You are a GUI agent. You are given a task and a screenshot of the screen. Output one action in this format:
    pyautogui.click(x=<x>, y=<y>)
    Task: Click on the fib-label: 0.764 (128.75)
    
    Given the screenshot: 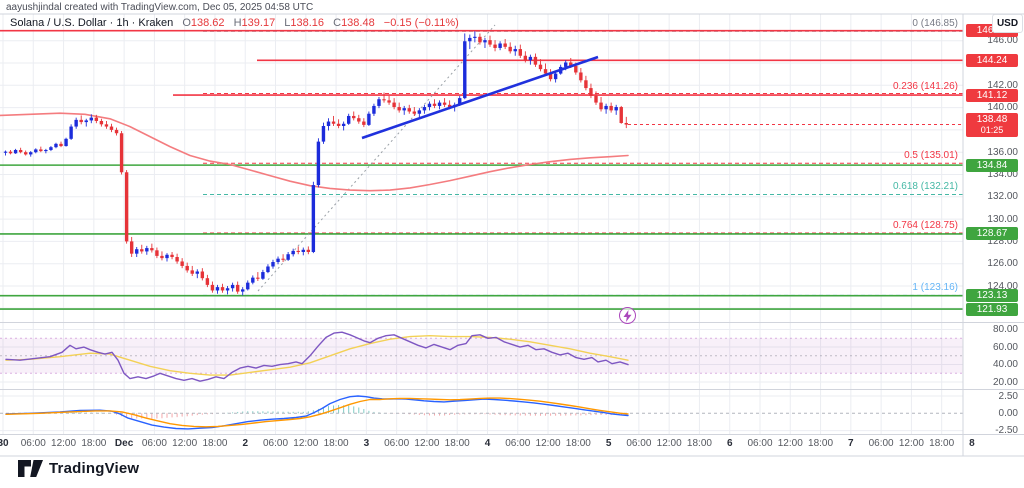 What is the action you would take?
    pyautogui.click(x=925, y=226)
    